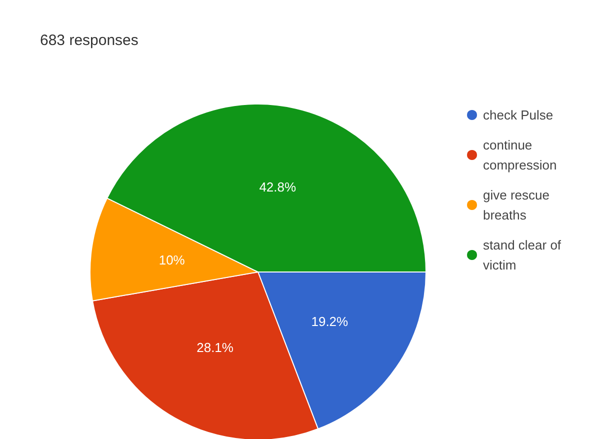 The width and height of the screenshot is (601, 439). I want to click on legend-label: give rescue breaths, so click(518, 205).